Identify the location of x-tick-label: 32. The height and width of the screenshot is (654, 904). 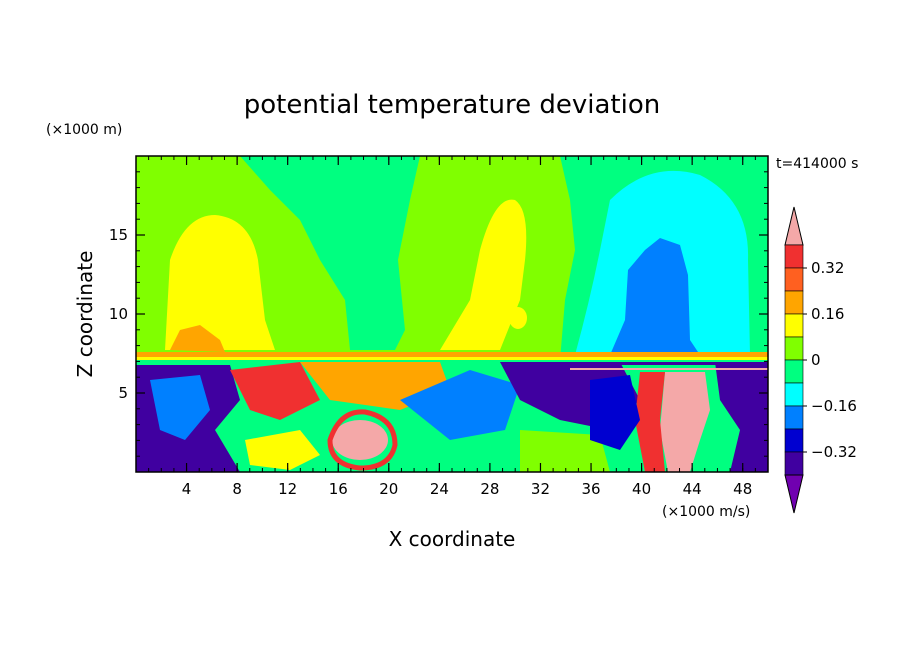
(540, 489).